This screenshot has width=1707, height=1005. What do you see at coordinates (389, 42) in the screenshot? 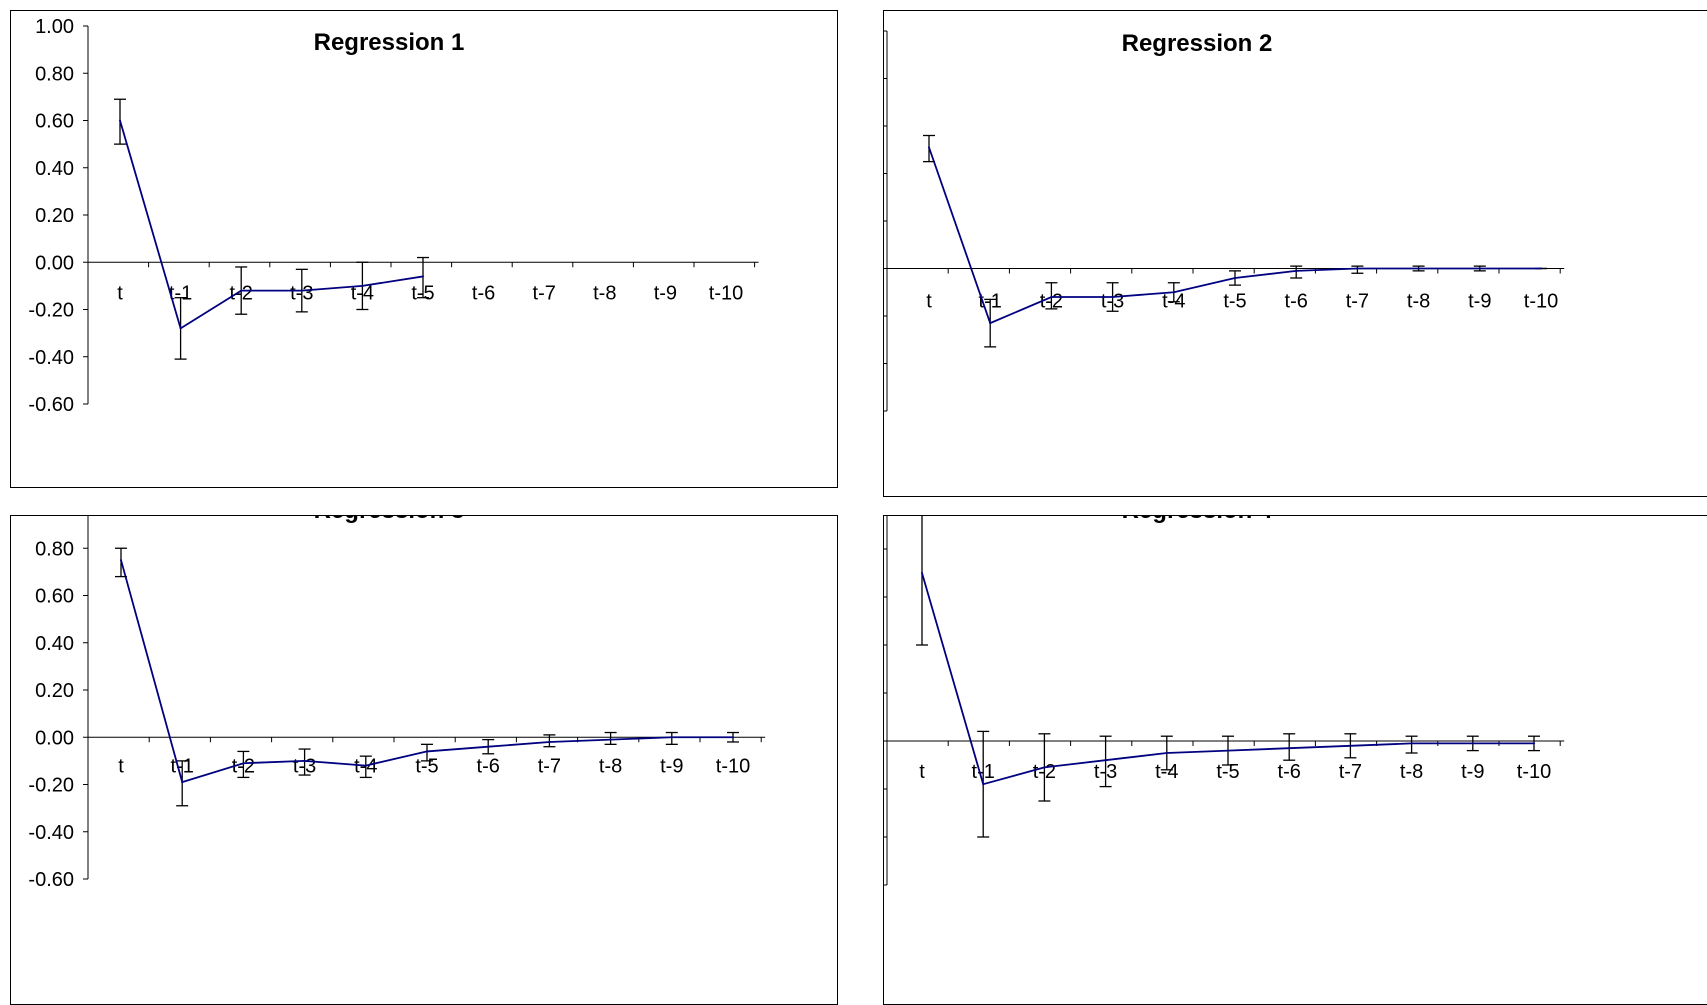
I see `chart-title: Regression 1` at bounding box center [389, 42].